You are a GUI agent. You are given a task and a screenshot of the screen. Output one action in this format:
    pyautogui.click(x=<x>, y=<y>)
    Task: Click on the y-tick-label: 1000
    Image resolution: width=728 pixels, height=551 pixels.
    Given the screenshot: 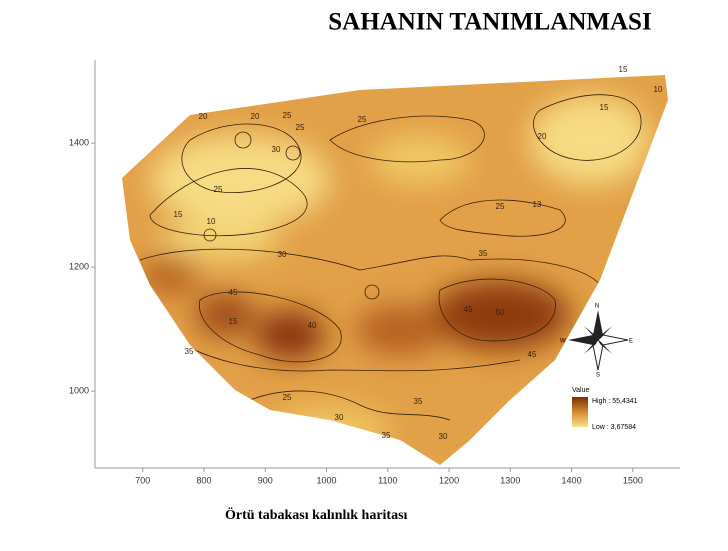 What is the action you would take?
    pyautogui.click(x=79, y=390)
    